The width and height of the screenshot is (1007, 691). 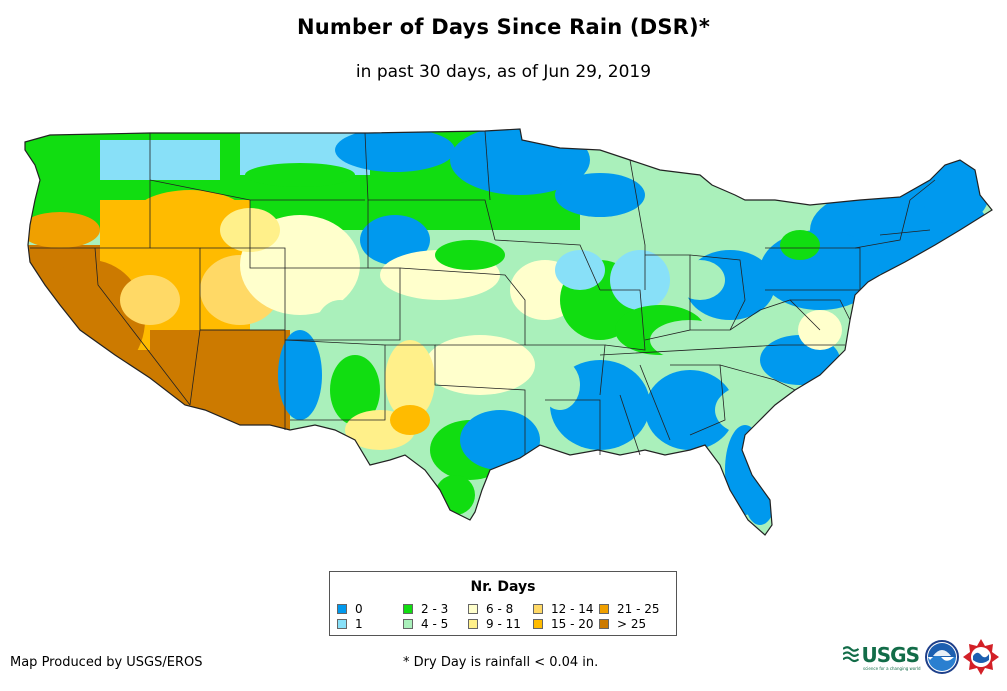 What do you see at coordinates (632, 624) in the screenshot?
I see `legend-label: > 25` at bounding box center [632, 624].